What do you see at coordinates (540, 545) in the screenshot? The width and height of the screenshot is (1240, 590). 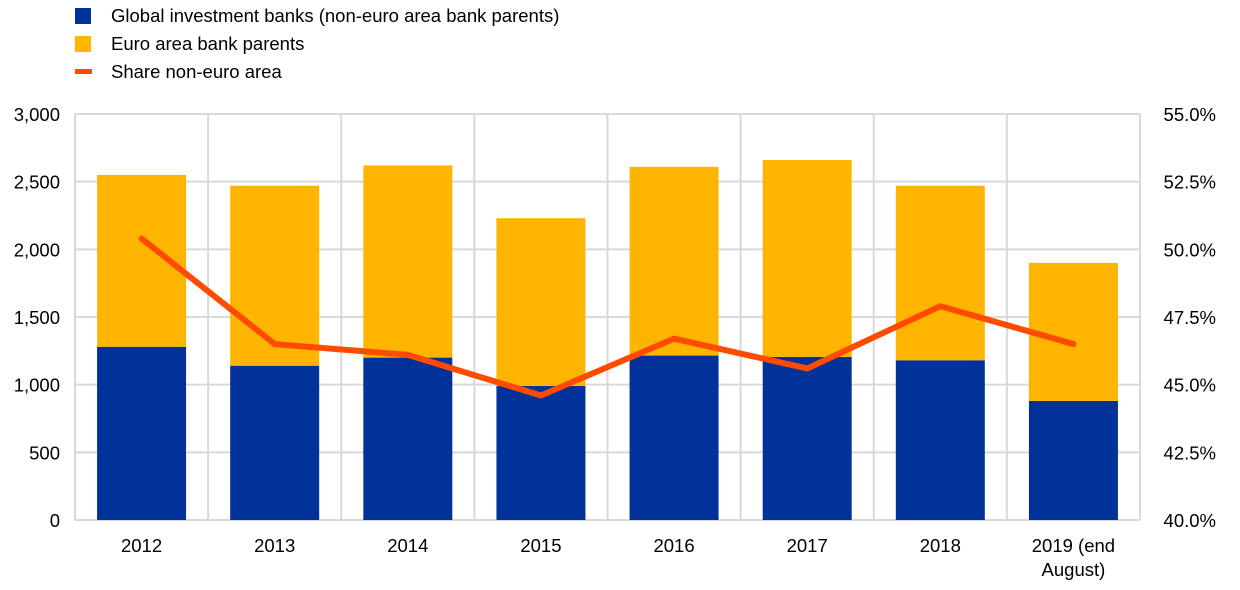 I see `x-tick-label: 2015` at bounding box center [540, 545].